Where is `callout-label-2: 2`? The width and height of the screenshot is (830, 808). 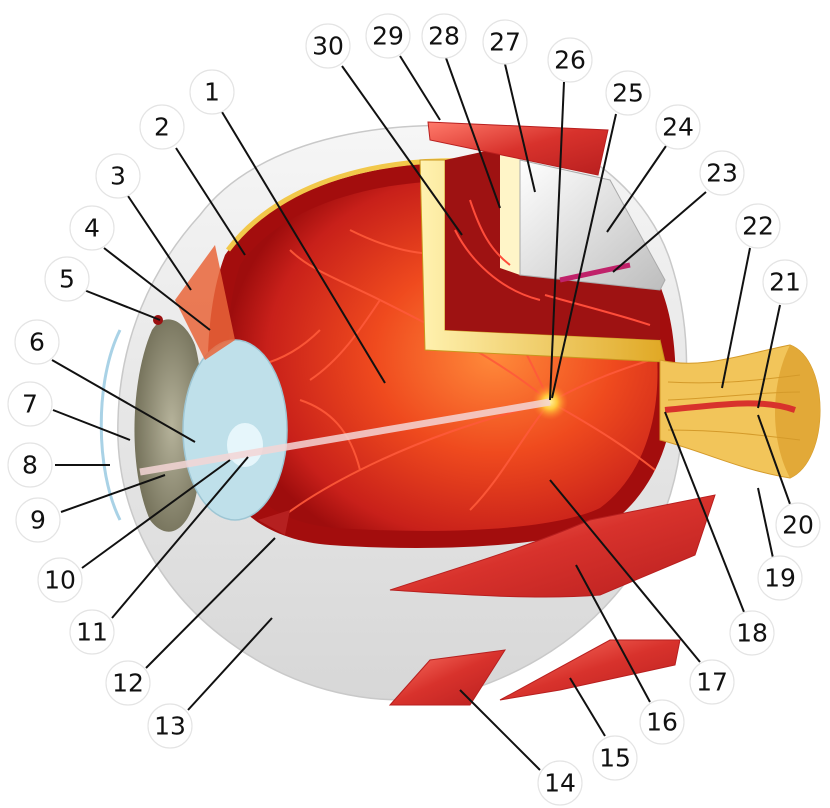 callout-label-2: 2 is located at coordinates (162, 127).